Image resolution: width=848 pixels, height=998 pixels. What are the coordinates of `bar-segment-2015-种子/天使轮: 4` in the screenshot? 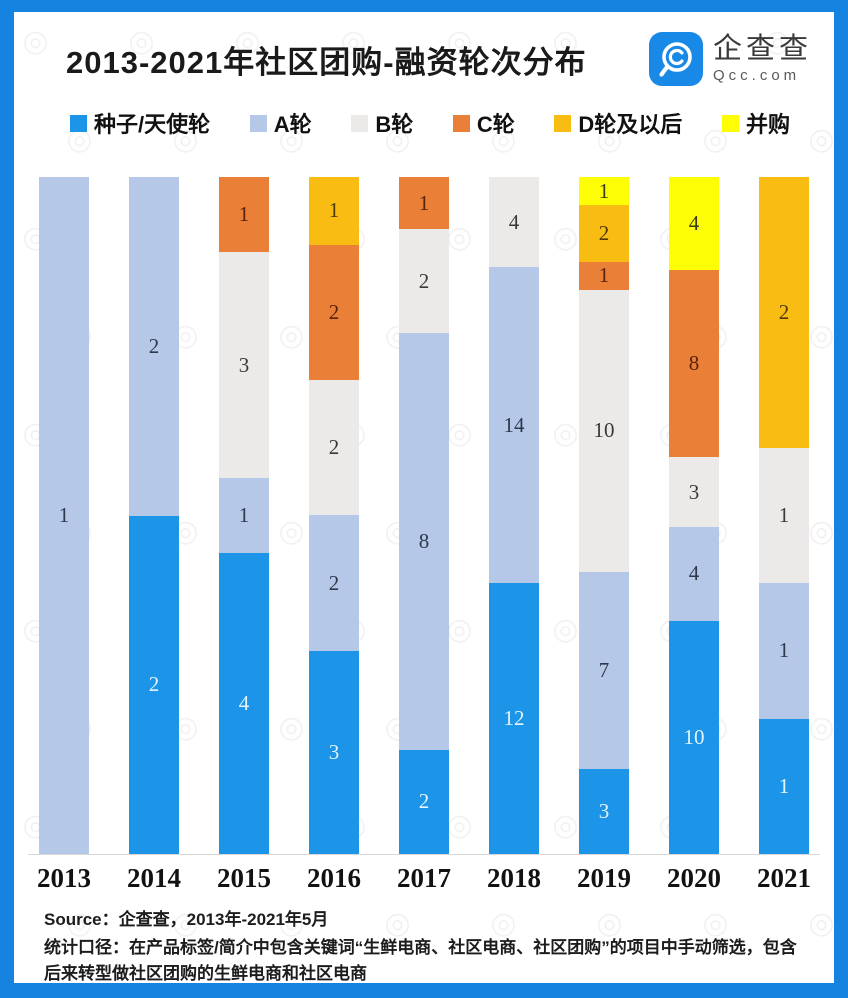 It's located at (244, 703).